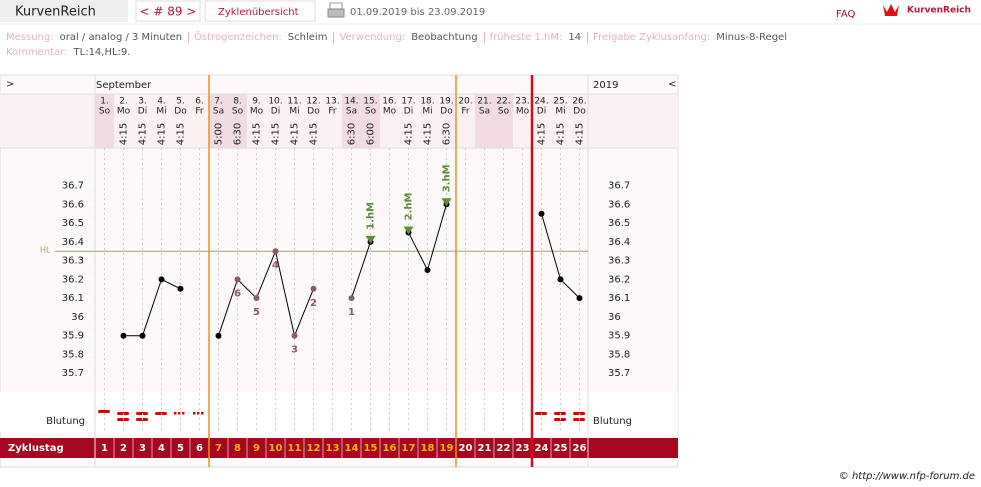  I want to click on day-number: 12., so click(313, 102).